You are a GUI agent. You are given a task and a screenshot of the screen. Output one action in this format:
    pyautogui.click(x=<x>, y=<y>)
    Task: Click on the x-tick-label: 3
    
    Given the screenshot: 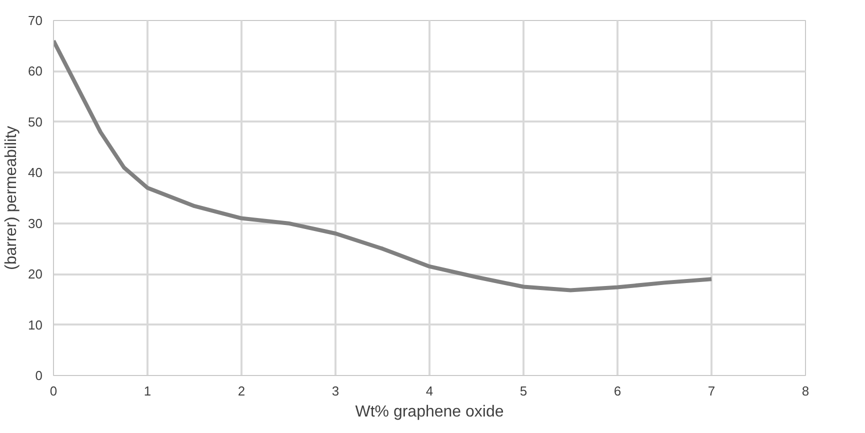 What is the action you would take?
    pyautogui.click(x=336, y=391)
    